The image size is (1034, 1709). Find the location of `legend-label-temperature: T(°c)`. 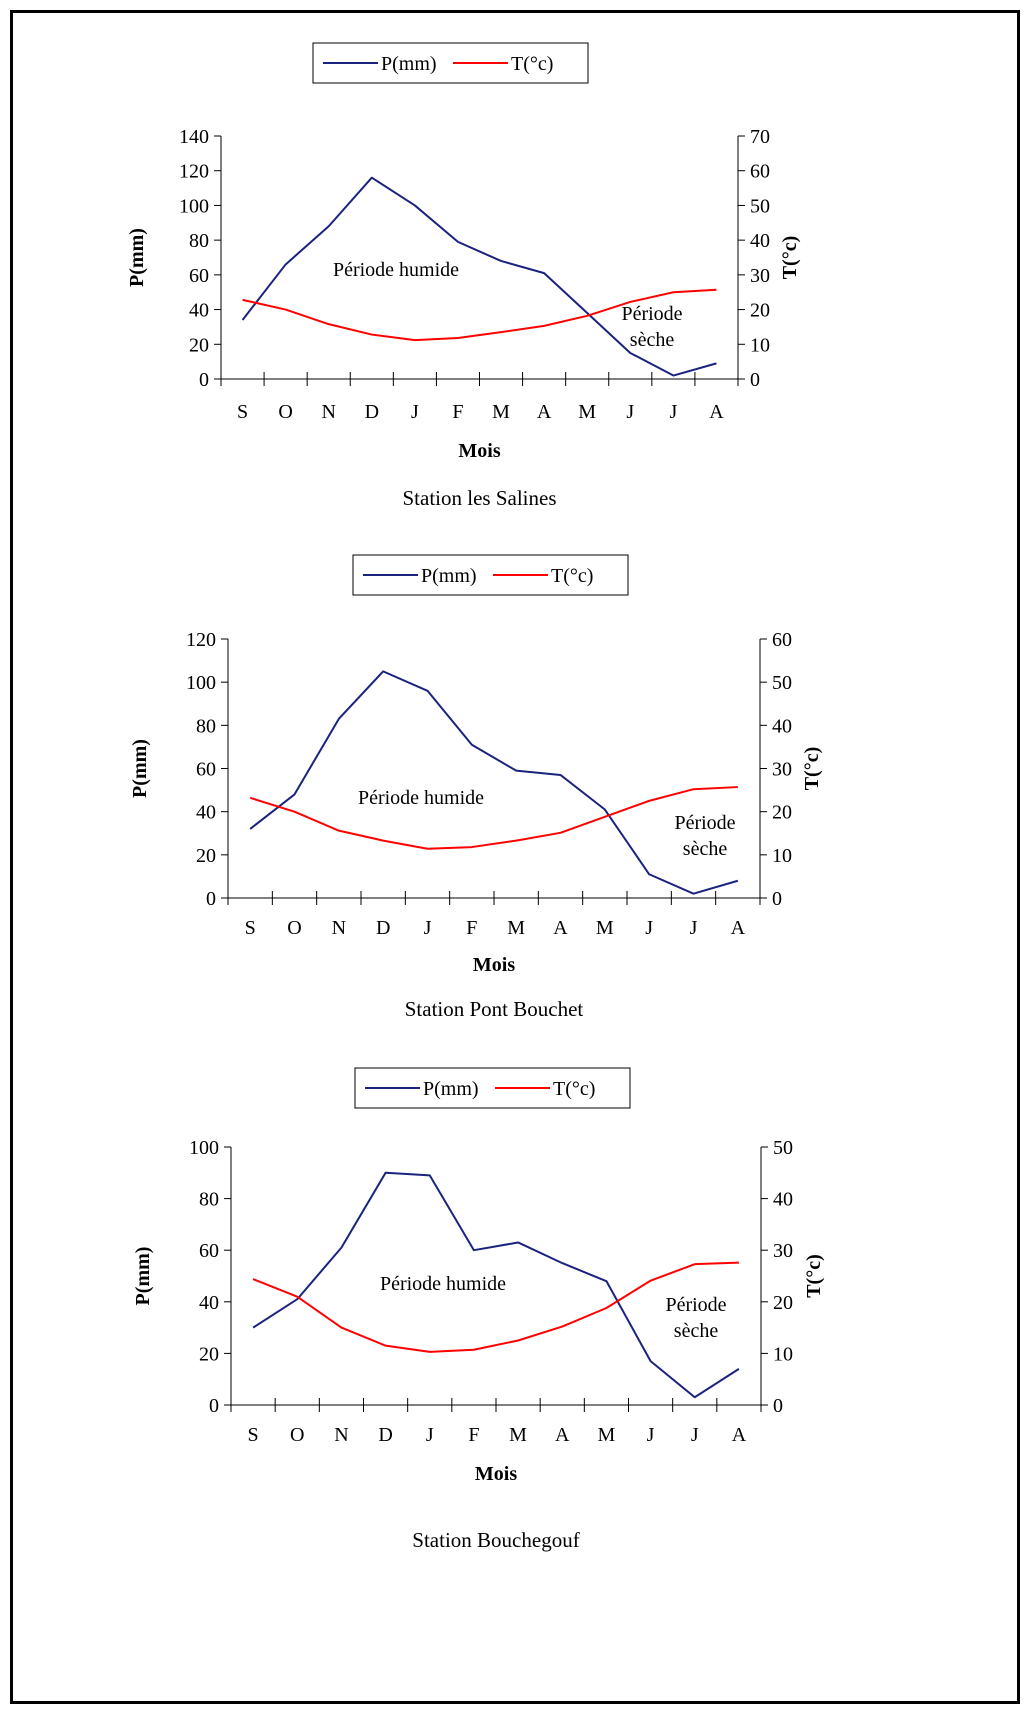

legend-label-temperature: T(°c) is located at coordinates (572, 576).